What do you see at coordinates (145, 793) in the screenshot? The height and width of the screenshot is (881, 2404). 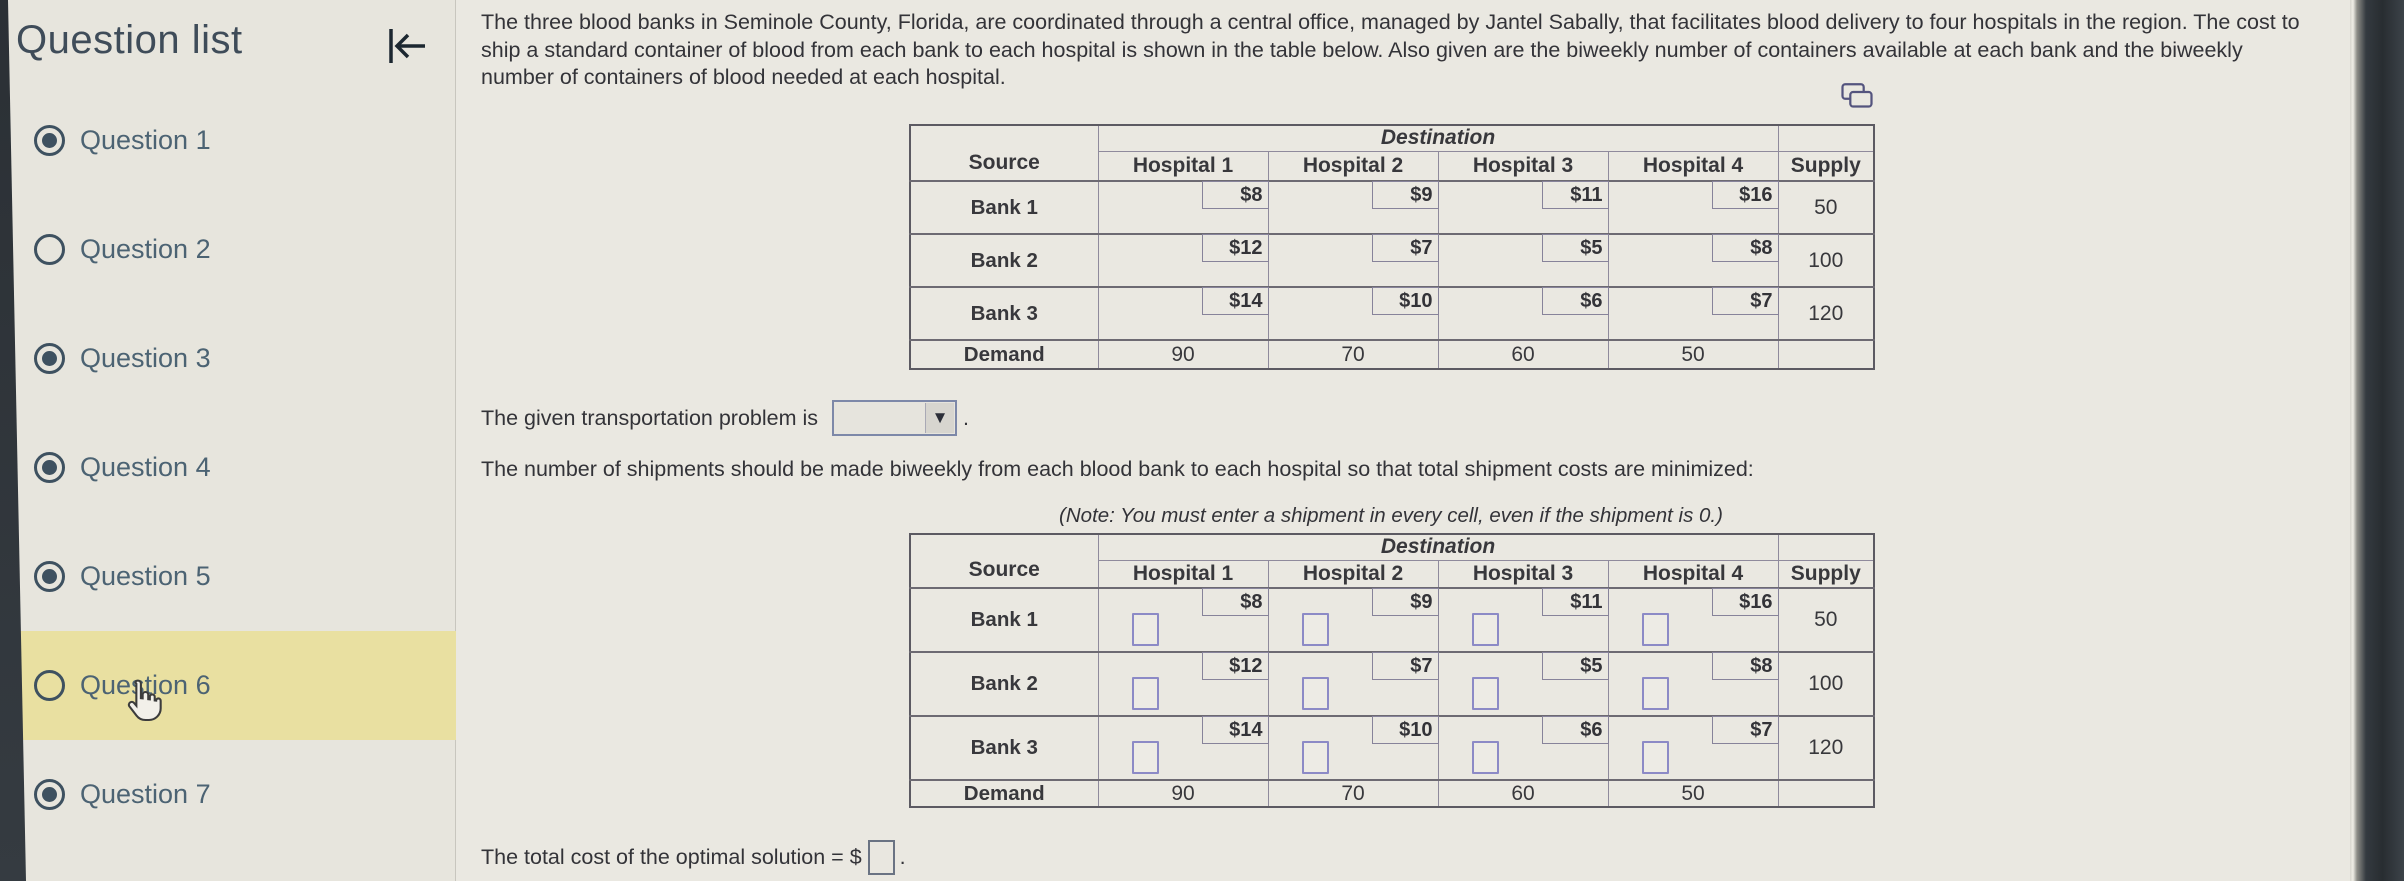 I see `sidebar-item-label: Question 7` at bounding box center [145, 793].